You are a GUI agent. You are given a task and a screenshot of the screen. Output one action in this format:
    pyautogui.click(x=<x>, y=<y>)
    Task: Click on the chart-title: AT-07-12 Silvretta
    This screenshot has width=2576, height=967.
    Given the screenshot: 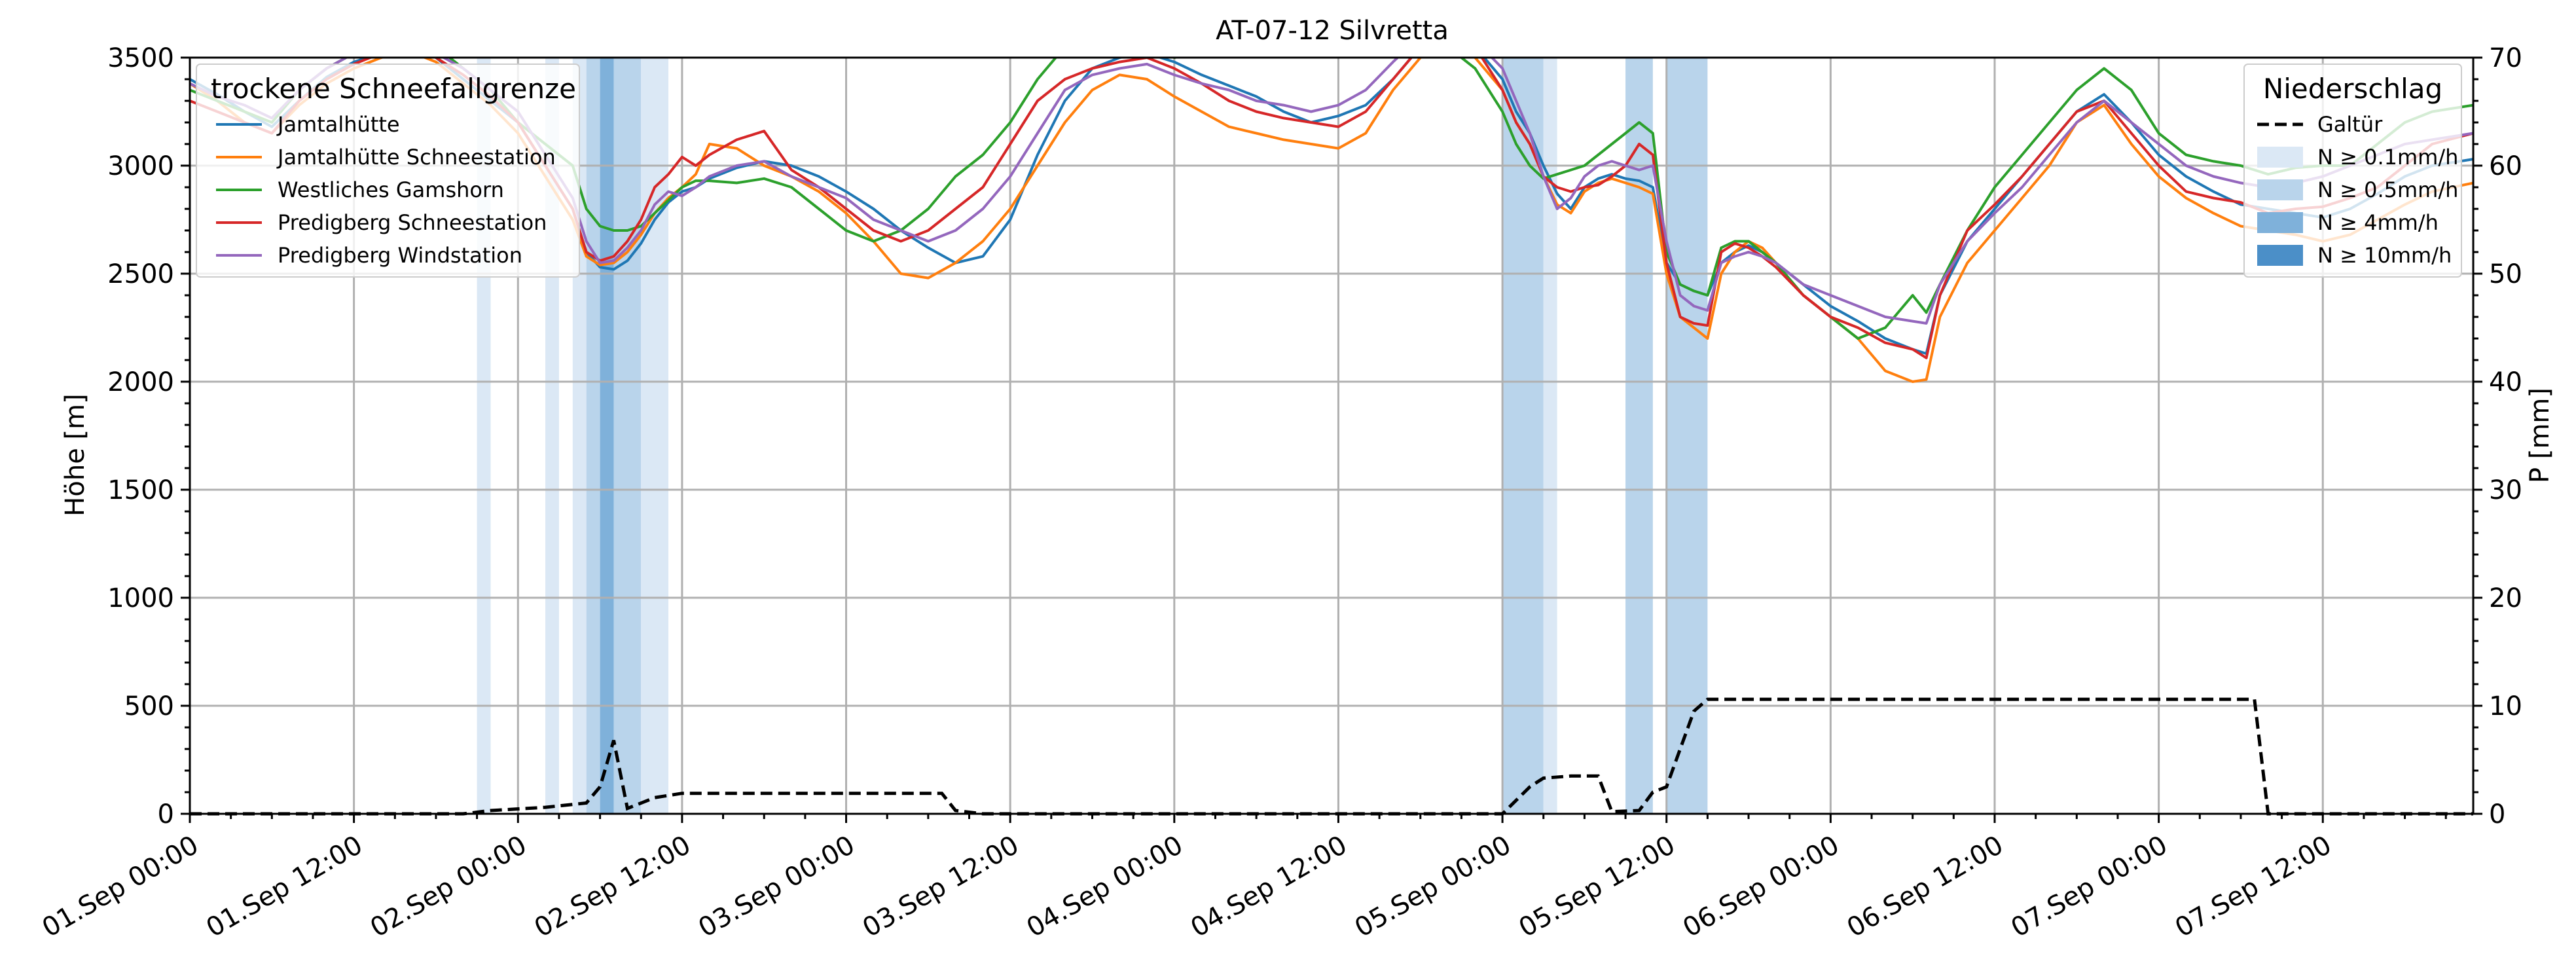 What is the action you would take?
    pyautogui.click(x=1332, y=31)
    